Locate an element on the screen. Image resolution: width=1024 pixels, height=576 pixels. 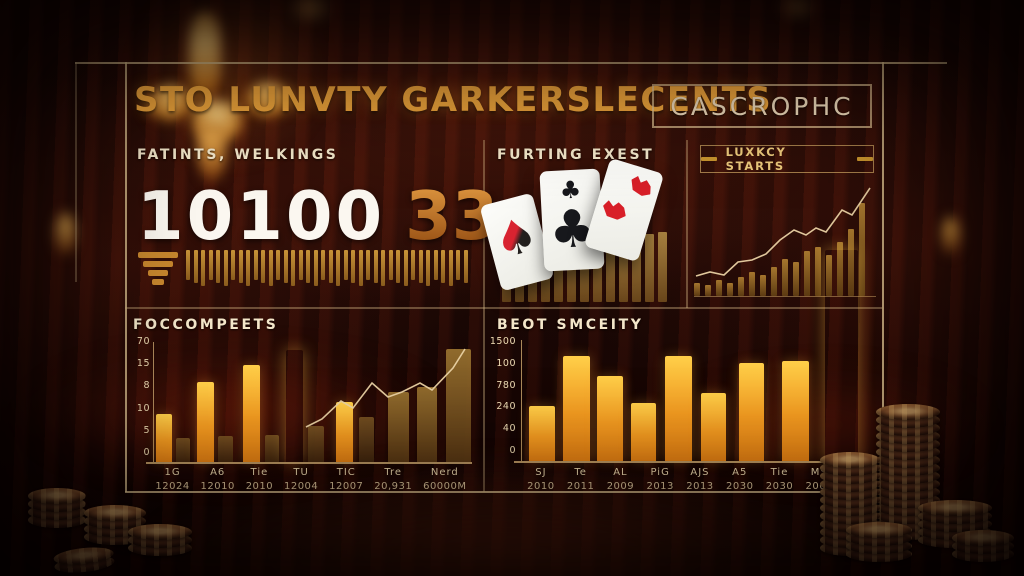
x-category: TU 12004 is located at coordinates (301, 479).